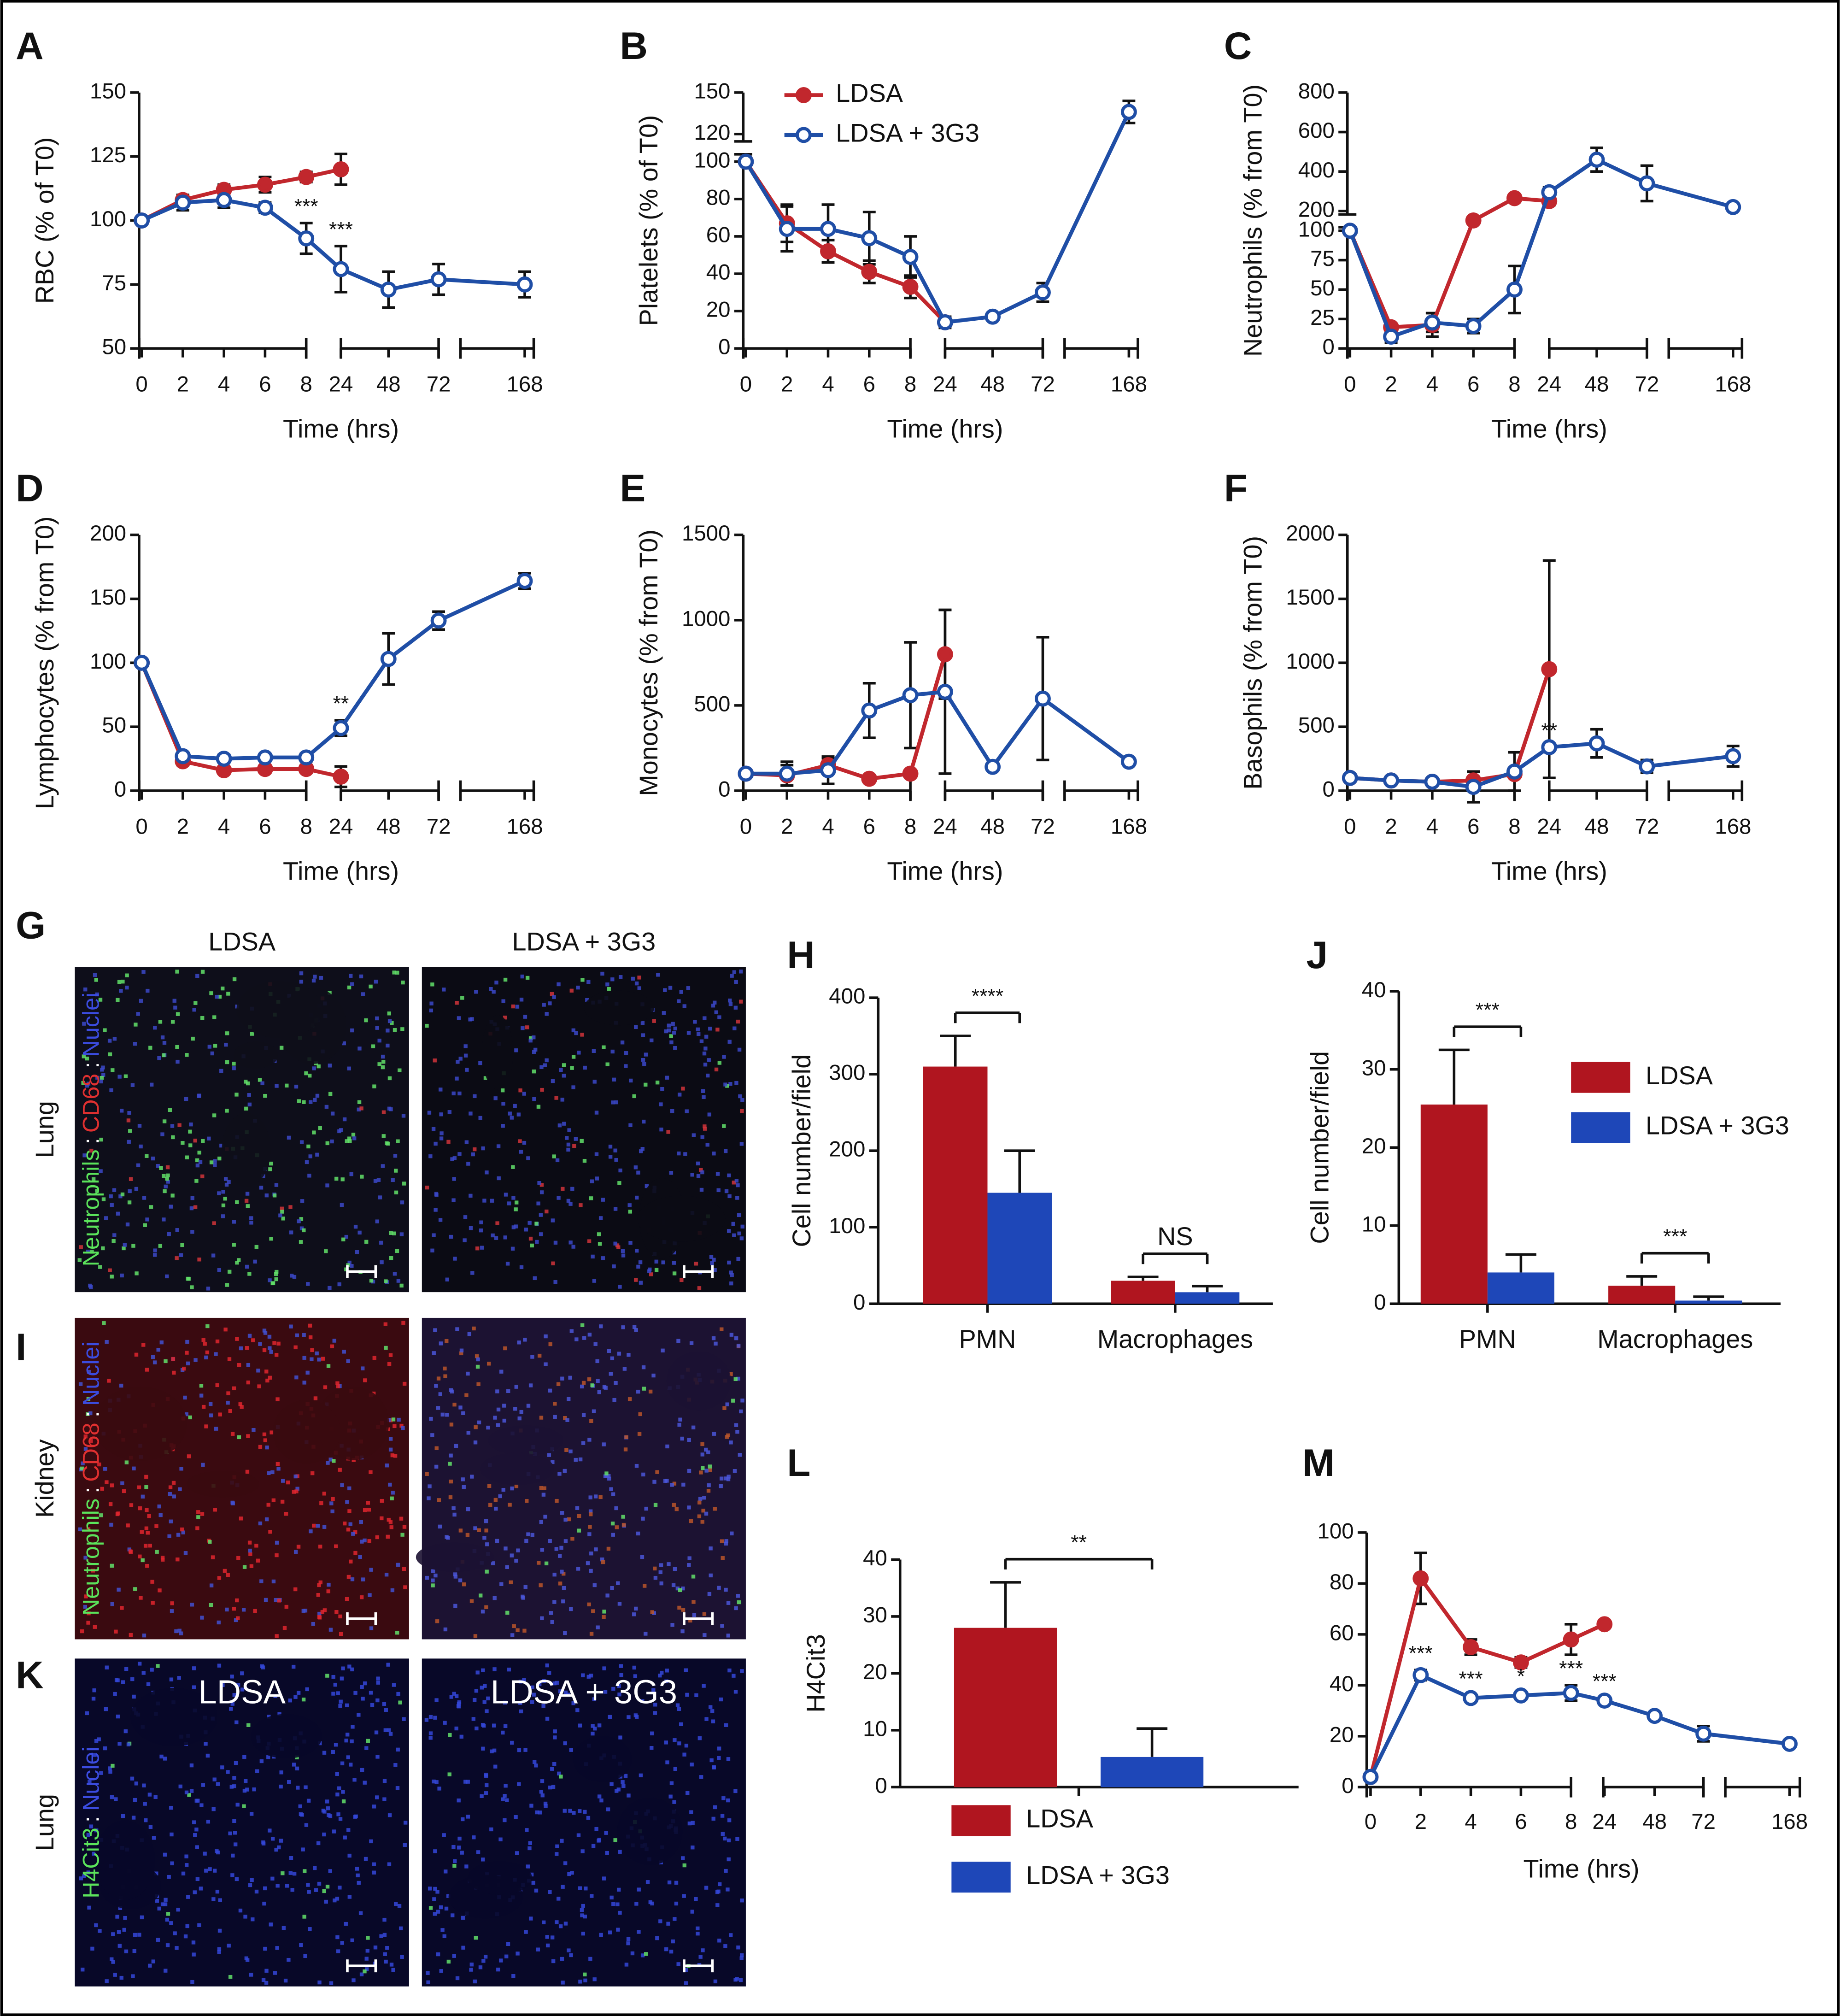 Image resolution: width=1840 pixels, height=2016 pixels. What do you see at coordinates (746, 384) in the screenshot?
I see `x-tick-label: 0` at bounding box center [746, 384].